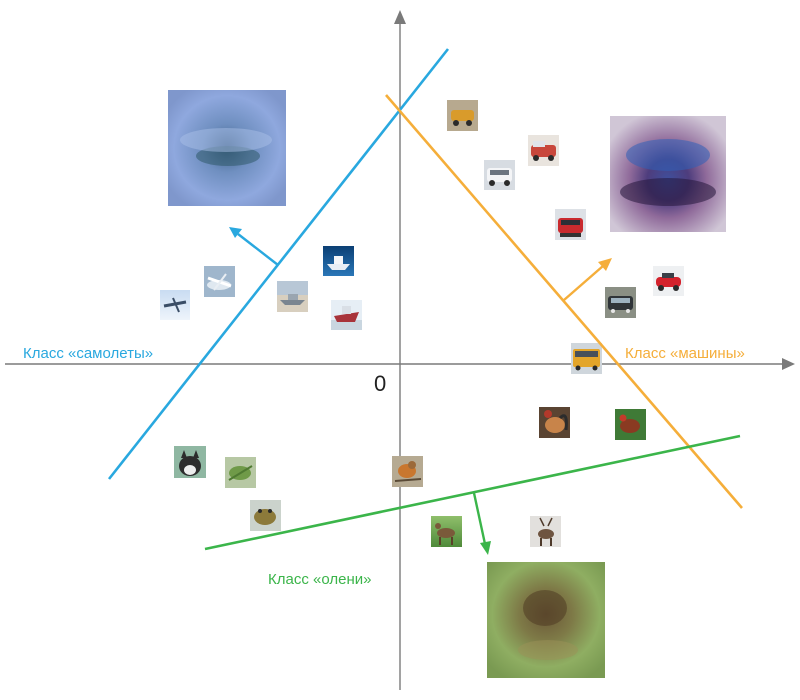  I want to click on x-axis-arrowhead, so click(788, 364).